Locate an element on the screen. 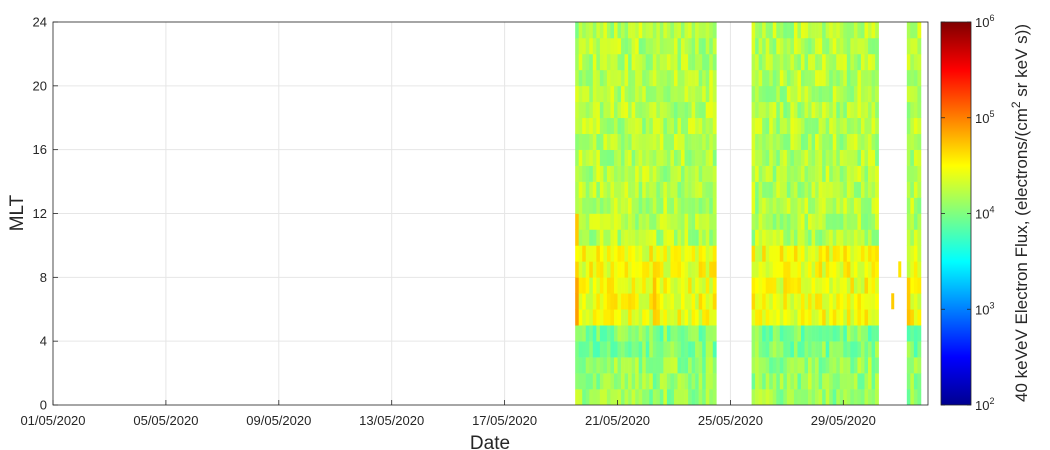 The height and width of the screenshot is (450, 1050). x-tick-label: 13/05/2020 is located at coordinates (391, 420).